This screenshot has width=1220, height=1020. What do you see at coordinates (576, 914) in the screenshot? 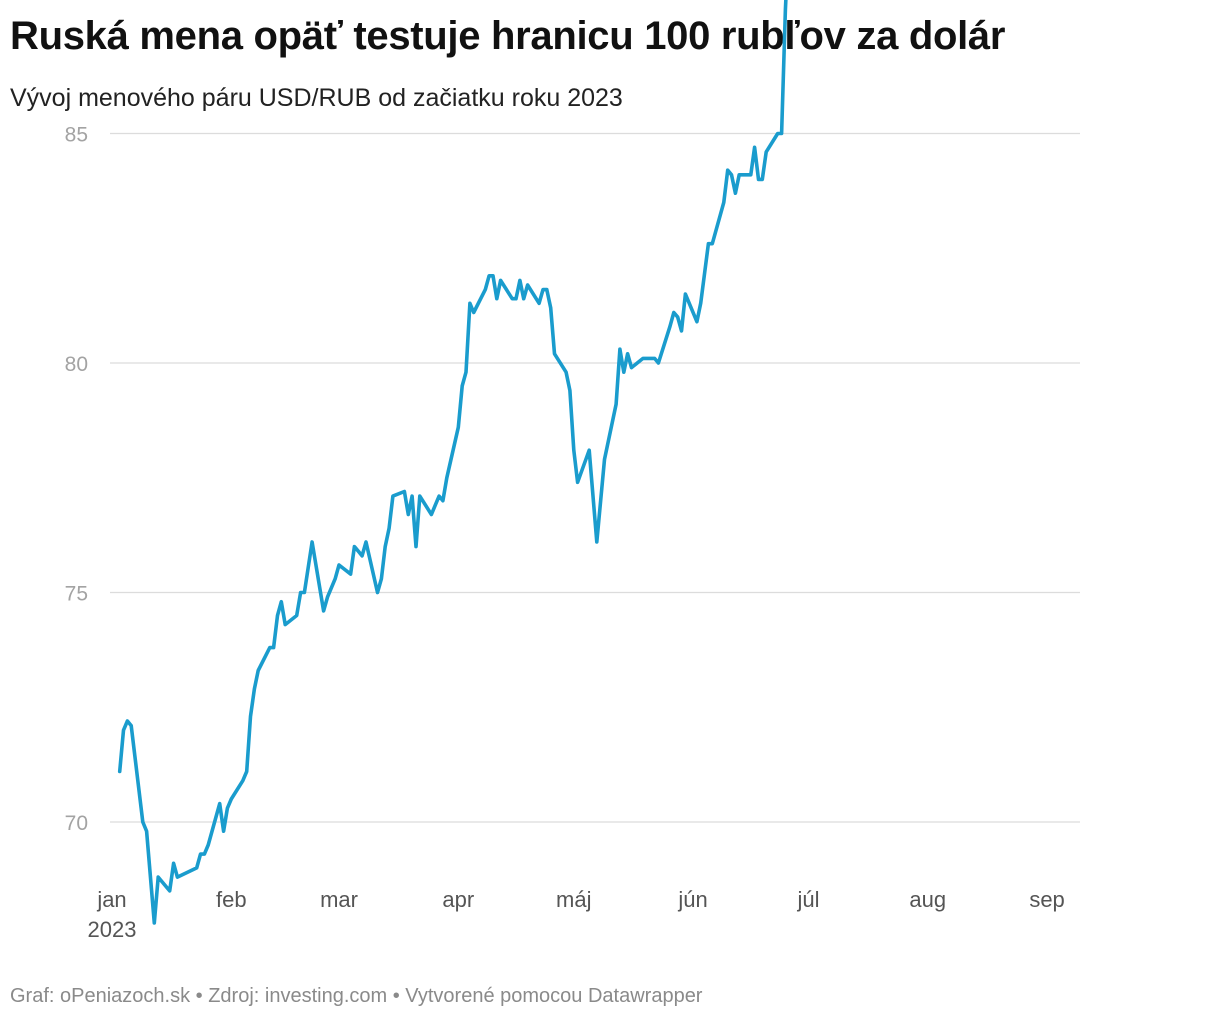
I see `x-axis: jan 2023 feb mar apr máj jún júl aug sep` at bounding box center [576, 914].